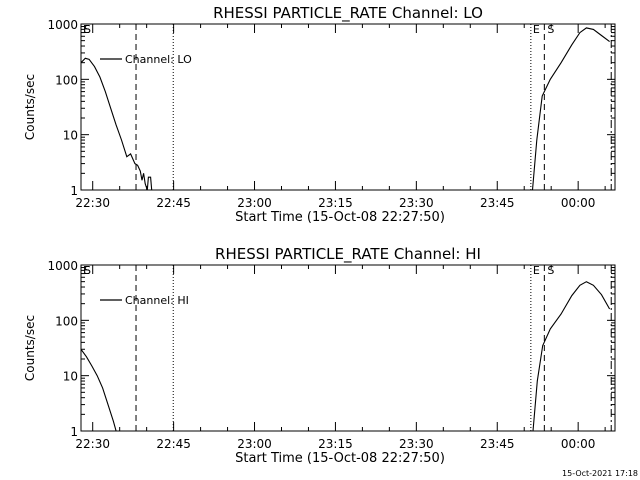  Describe the element at coordinates (600, 473) in the screenshot. I see `footer-timestamp: 15-Oct-2021 17:18` at that location.